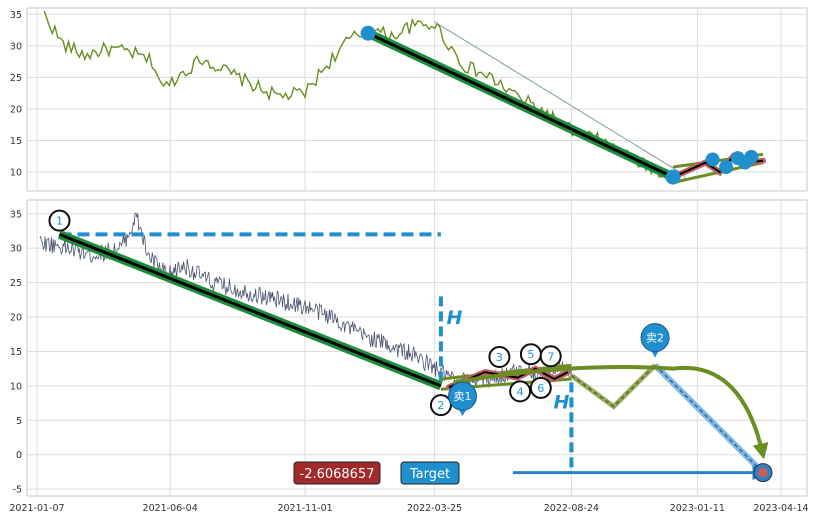 The height and width of the screenshot is (524, 814). Describe the element at coordinates (170, 508) in the screenshot. I see `x-tick-label: 2021-06-04` at that location.